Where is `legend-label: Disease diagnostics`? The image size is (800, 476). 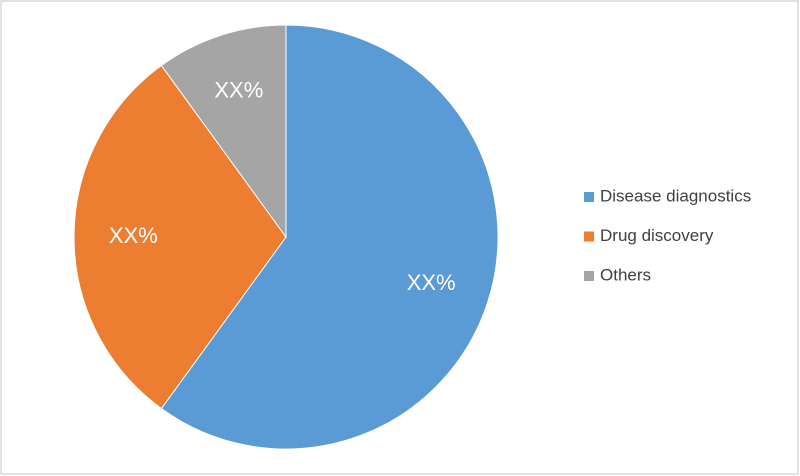
legend-label: Disease diagnostics is located at coordinates (675, 195).